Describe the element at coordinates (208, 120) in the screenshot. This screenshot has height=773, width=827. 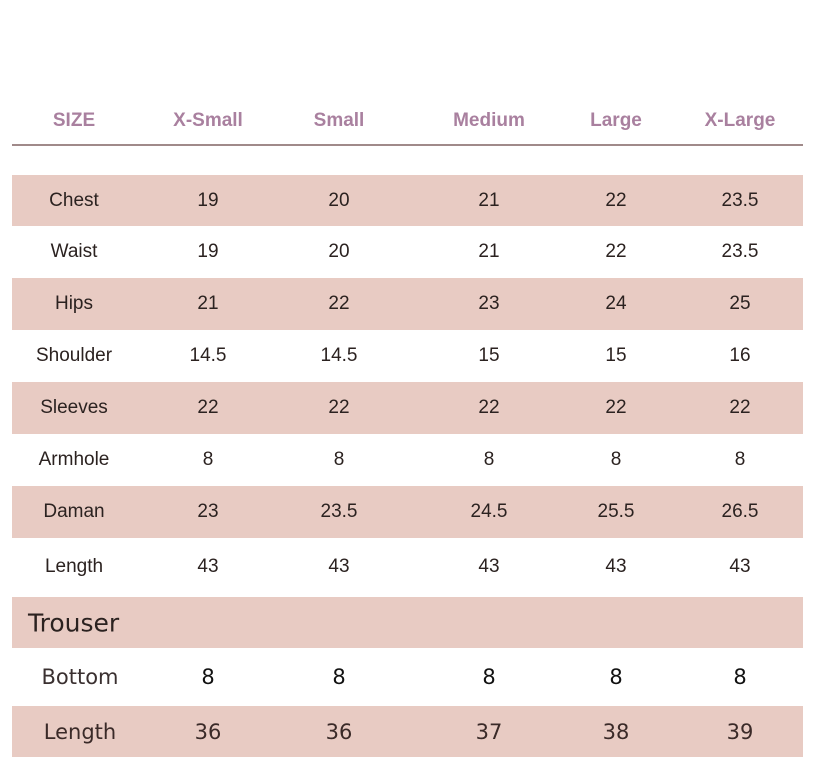
I see `header-x-small: X-Small` at that location.